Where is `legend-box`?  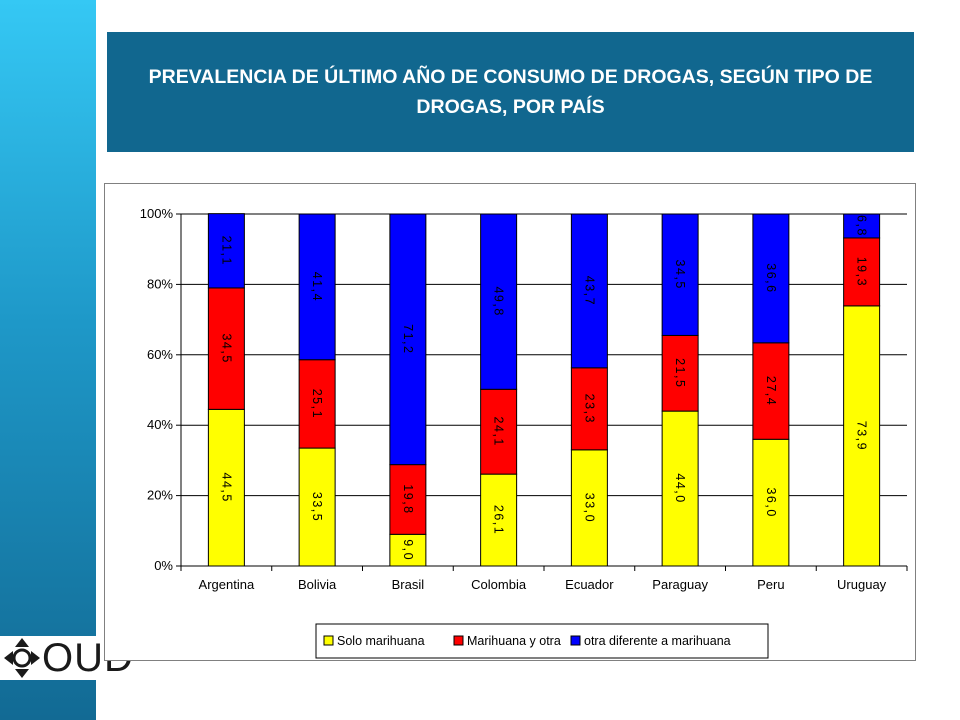
legend-box is located at coordinates (542, 641).